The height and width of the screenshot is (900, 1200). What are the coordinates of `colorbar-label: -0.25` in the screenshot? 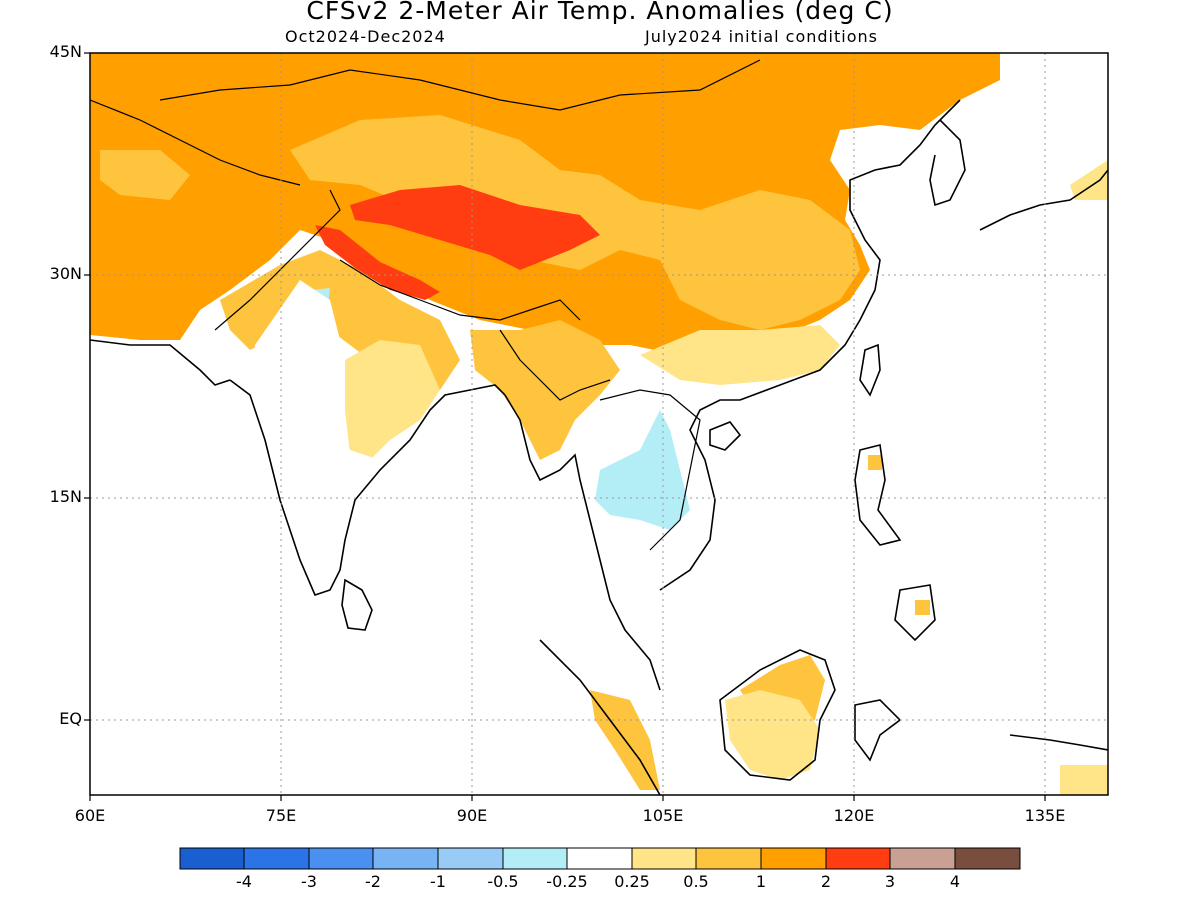 It's located at (567, 881).